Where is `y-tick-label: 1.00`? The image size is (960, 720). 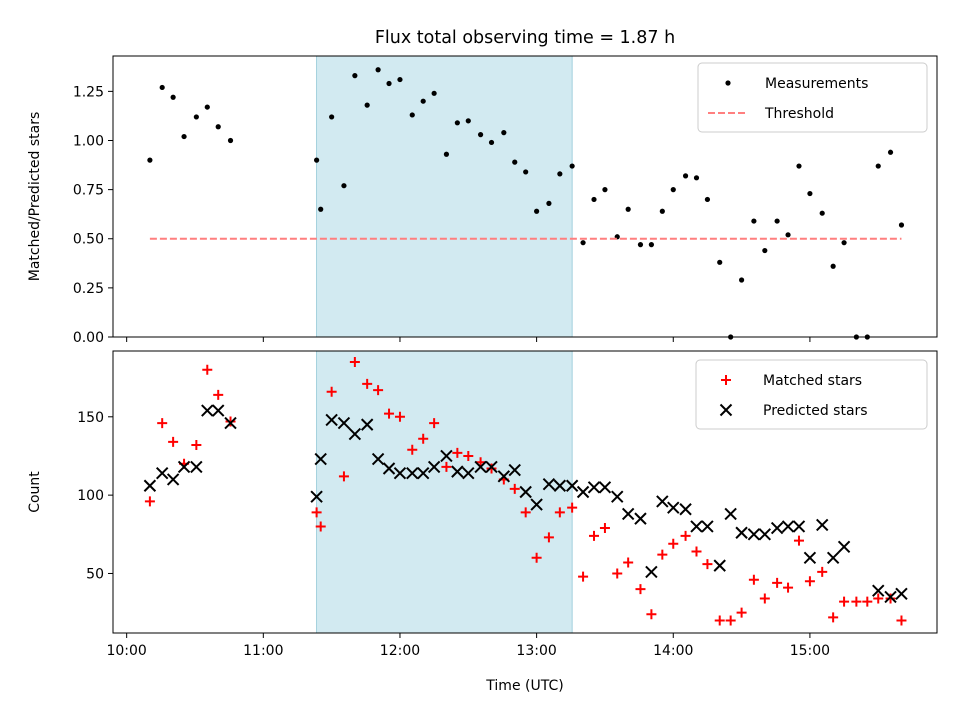
y-tick-label: 1.00 is located at coordinates (88, 141).